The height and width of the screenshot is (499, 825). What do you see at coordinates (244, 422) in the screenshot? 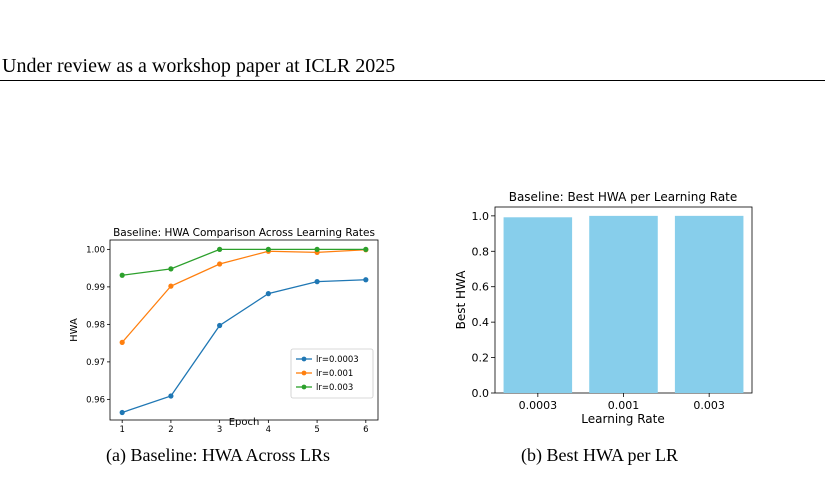
I see `x-axis-label: Epoch` at bounding box center [244, 422].